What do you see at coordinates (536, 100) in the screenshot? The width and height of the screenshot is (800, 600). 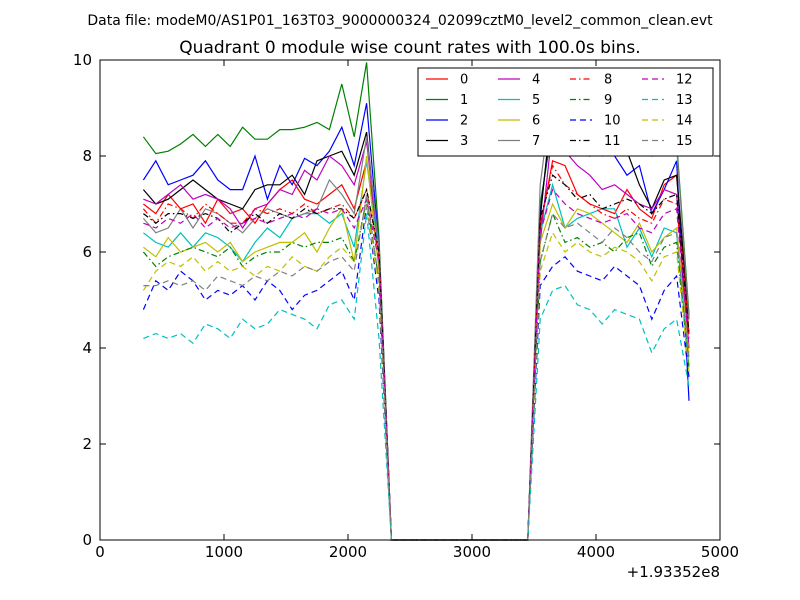 I see `legend-label-5: 5` at bounding box center [536, 100].